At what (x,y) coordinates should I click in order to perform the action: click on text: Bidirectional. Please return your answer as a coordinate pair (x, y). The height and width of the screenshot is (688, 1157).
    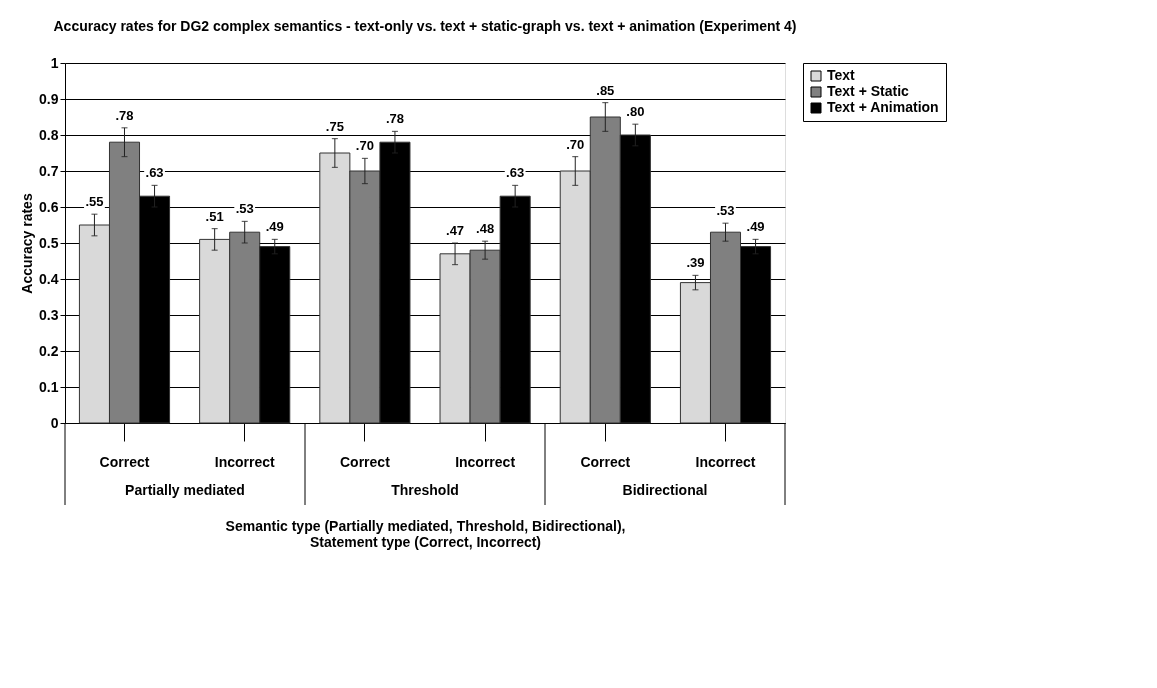
    Looking at the image, I should click on (665, 490).